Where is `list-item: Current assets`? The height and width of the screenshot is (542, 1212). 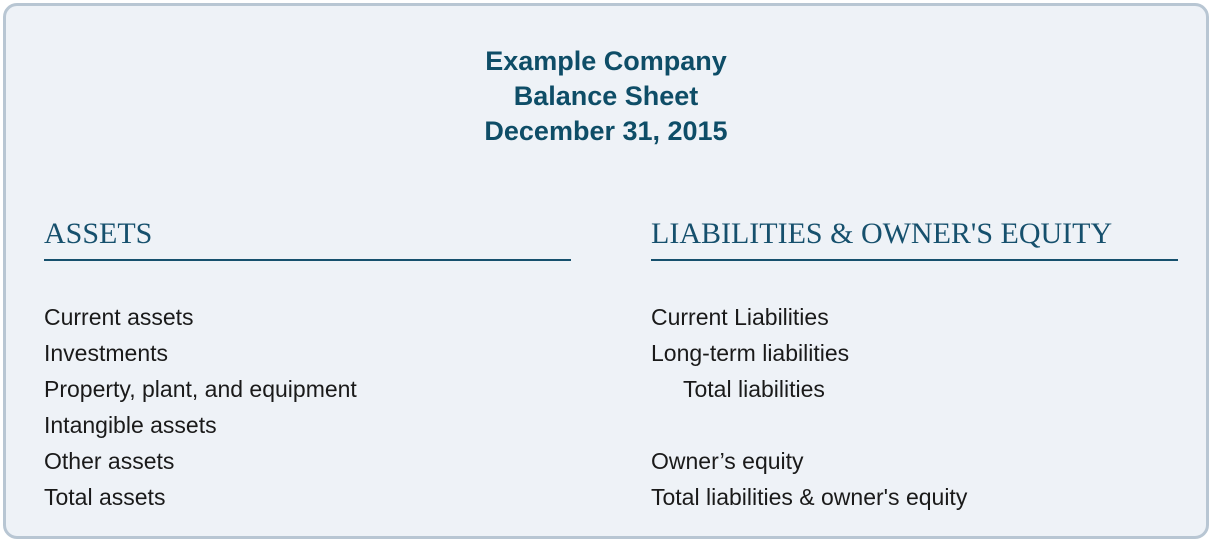
list-item: Current assets is located at coordinates (119, 317).